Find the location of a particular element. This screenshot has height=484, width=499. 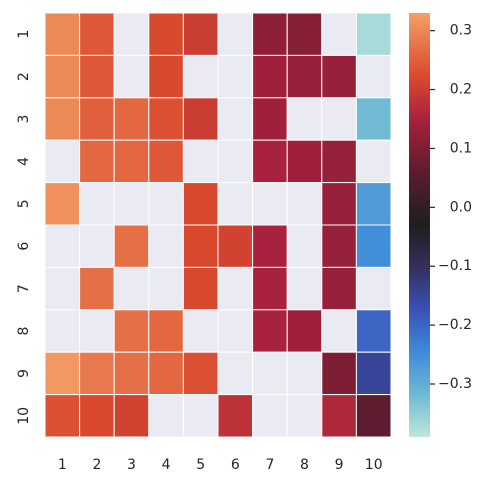

y-tick-label: 8 is located at coordinates (24, 331).